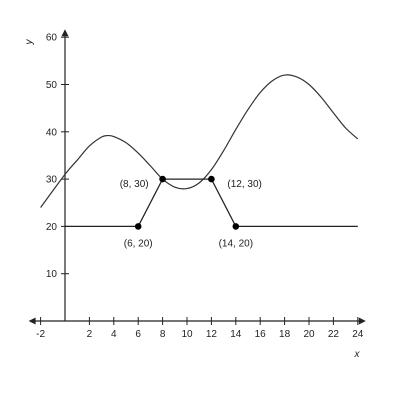 This screenshot has height=400, width=400. What do you see at coordinates (138, 334) in the screenshot?
I see `x-tick-label: 6` at bounding box center [138, 334].